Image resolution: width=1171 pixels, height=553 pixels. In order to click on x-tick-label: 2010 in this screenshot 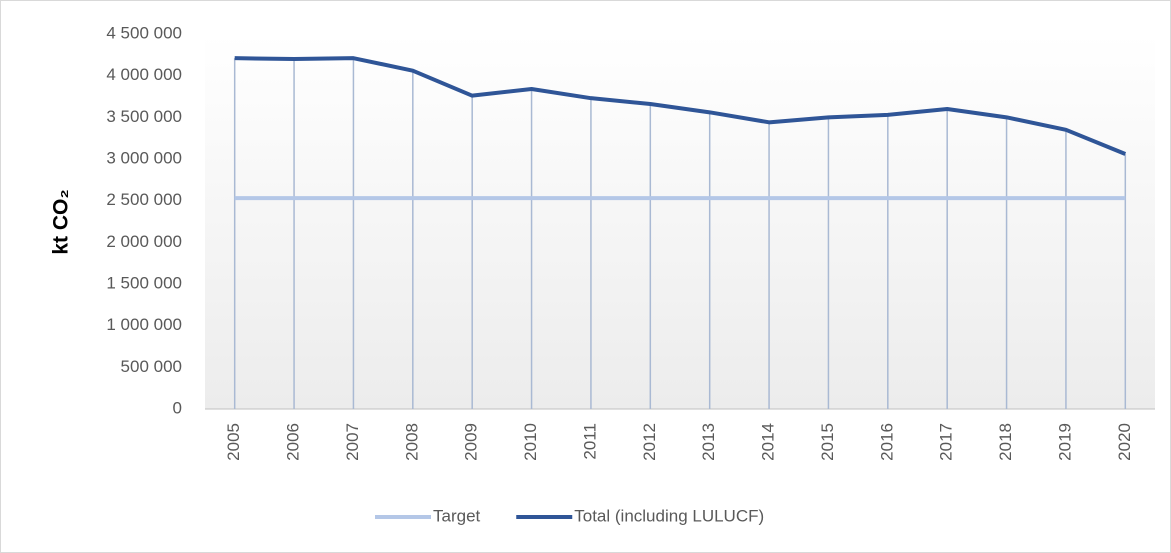, I will do `click(530, 442)`.